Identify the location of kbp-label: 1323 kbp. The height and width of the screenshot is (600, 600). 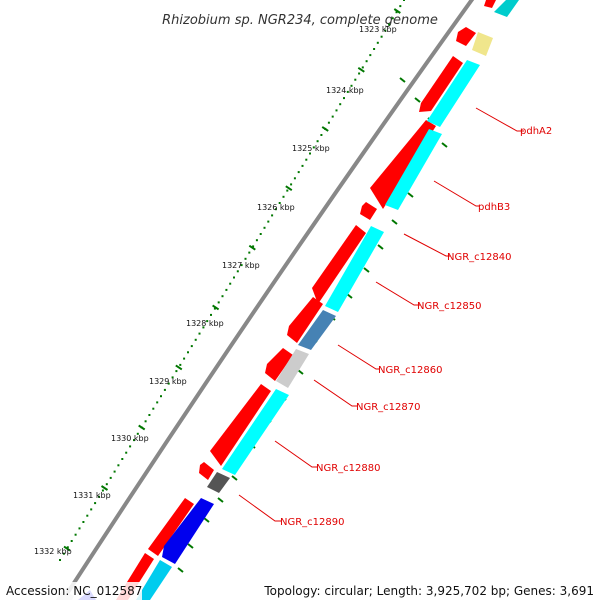
(378, 29).